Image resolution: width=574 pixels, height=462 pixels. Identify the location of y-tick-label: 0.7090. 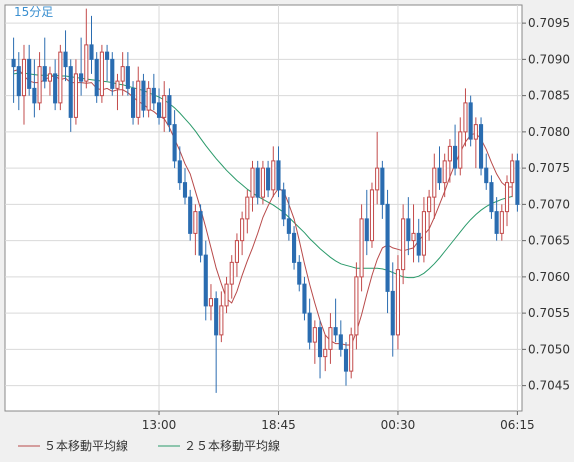
(549, 59).